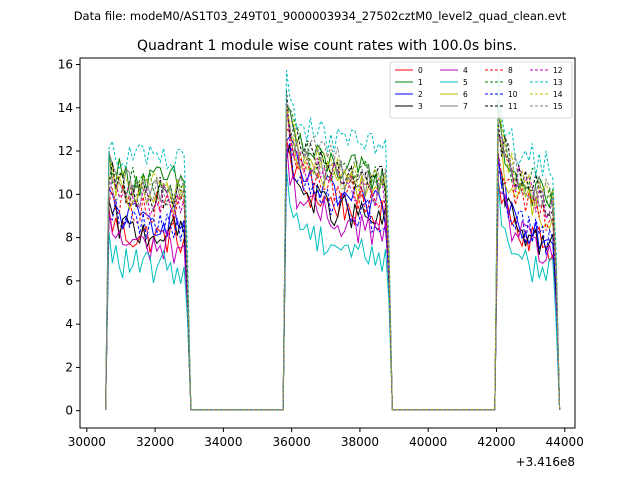 This screenshot has width=640, height=480. Describe the element at coordinates (420, 94) in the screenshot. I see `legend-label-2: 2` at that location.